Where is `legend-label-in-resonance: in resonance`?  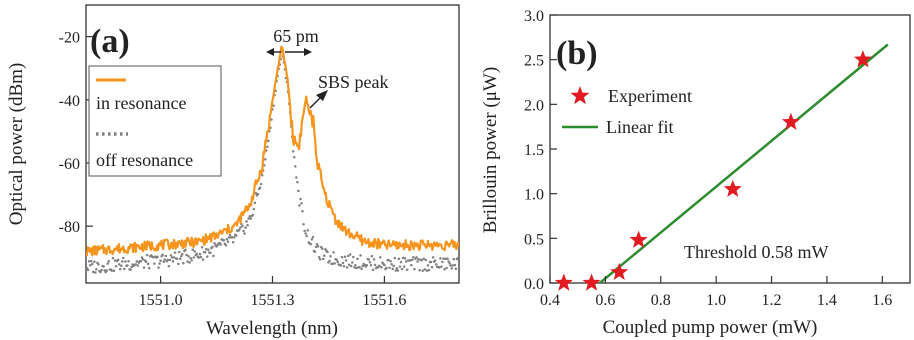 legend-label-in-resonance: in resonance is located at coordinates (141, 103).